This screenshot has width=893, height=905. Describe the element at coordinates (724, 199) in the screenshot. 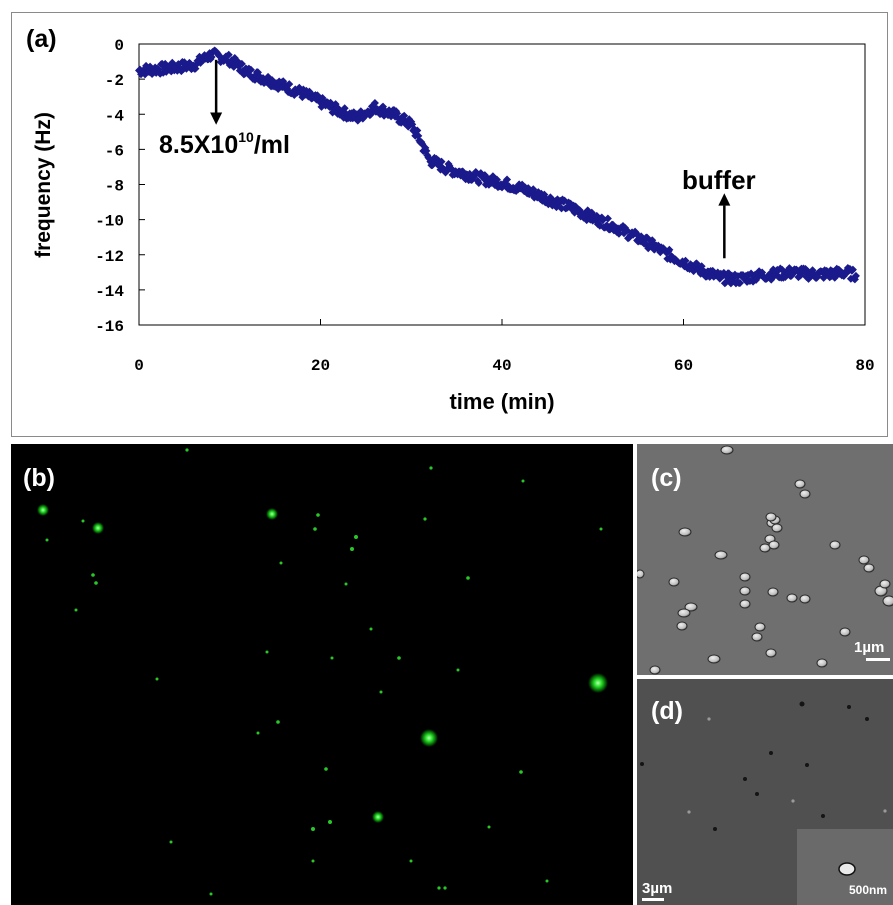

I see `arrow-up-icon` at that location.